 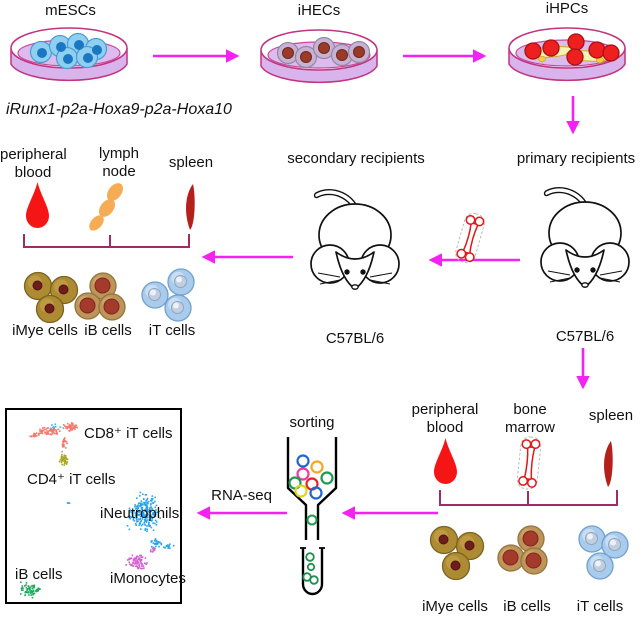 I want to click on imye-cells-label-2: iMye cells, so click(x=455, y=606).